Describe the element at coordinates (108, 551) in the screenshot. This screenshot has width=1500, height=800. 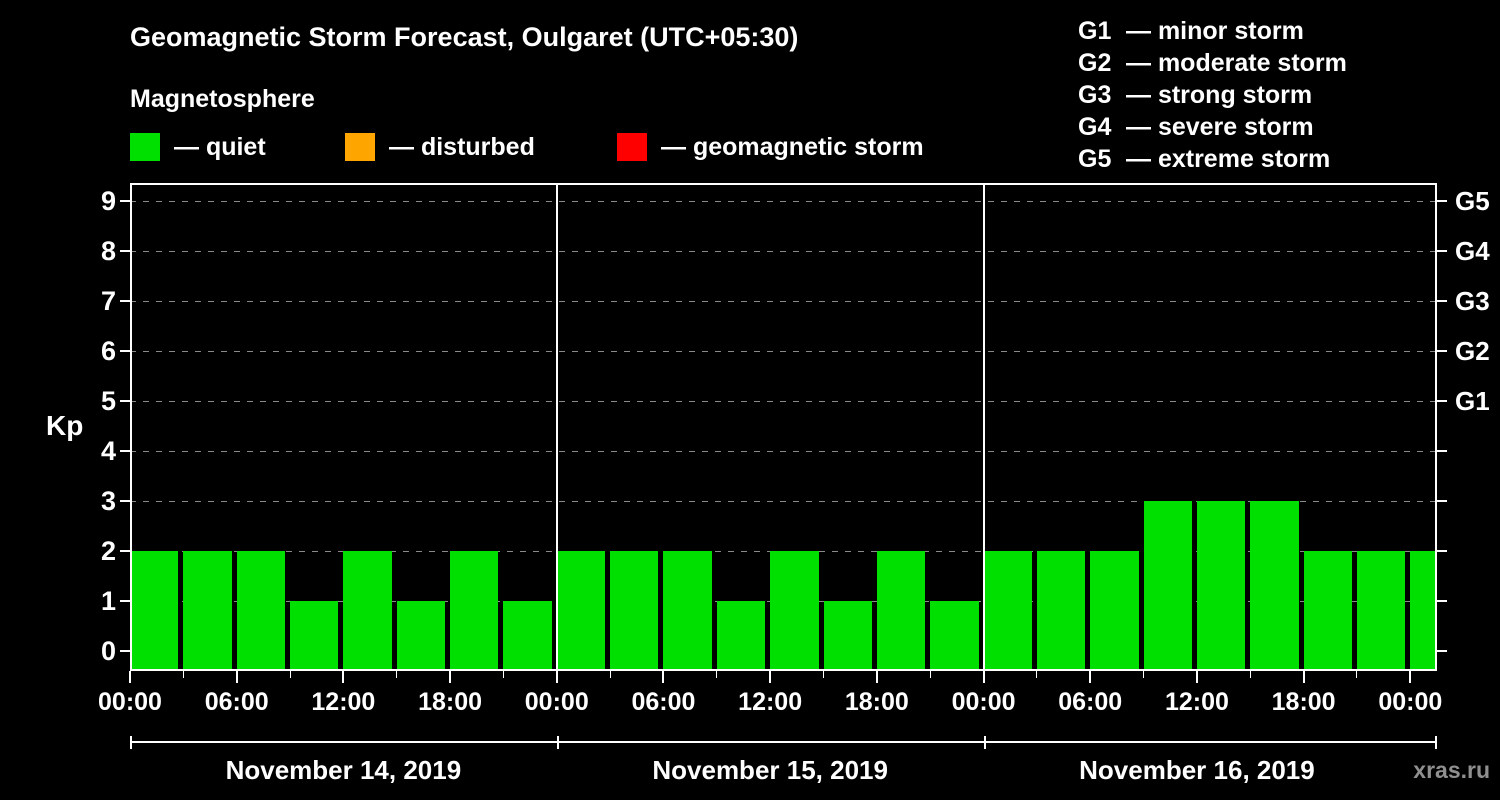
I see `kp-axis-tick-label: 2` at that location.